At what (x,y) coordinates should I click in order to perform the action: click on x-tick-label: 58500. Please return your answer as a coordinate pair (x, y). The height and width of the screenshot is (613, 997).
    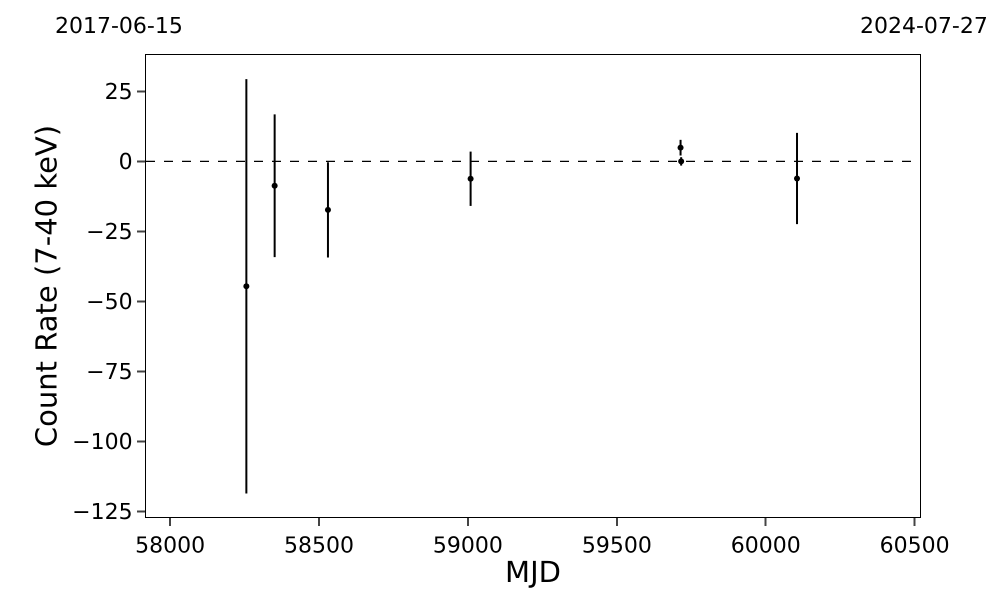
    Looking at the image, I should click on (319, 545).